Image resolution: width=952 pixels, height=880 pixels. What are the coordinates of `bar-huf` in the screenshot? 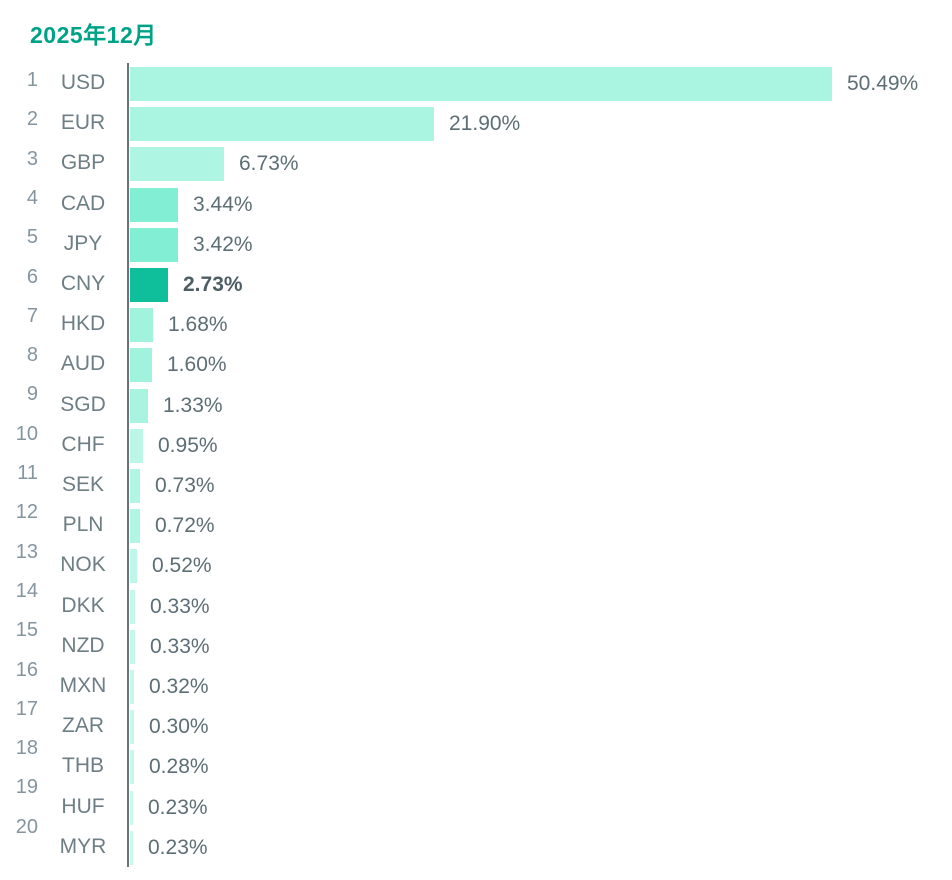 It's located at (131, 807).